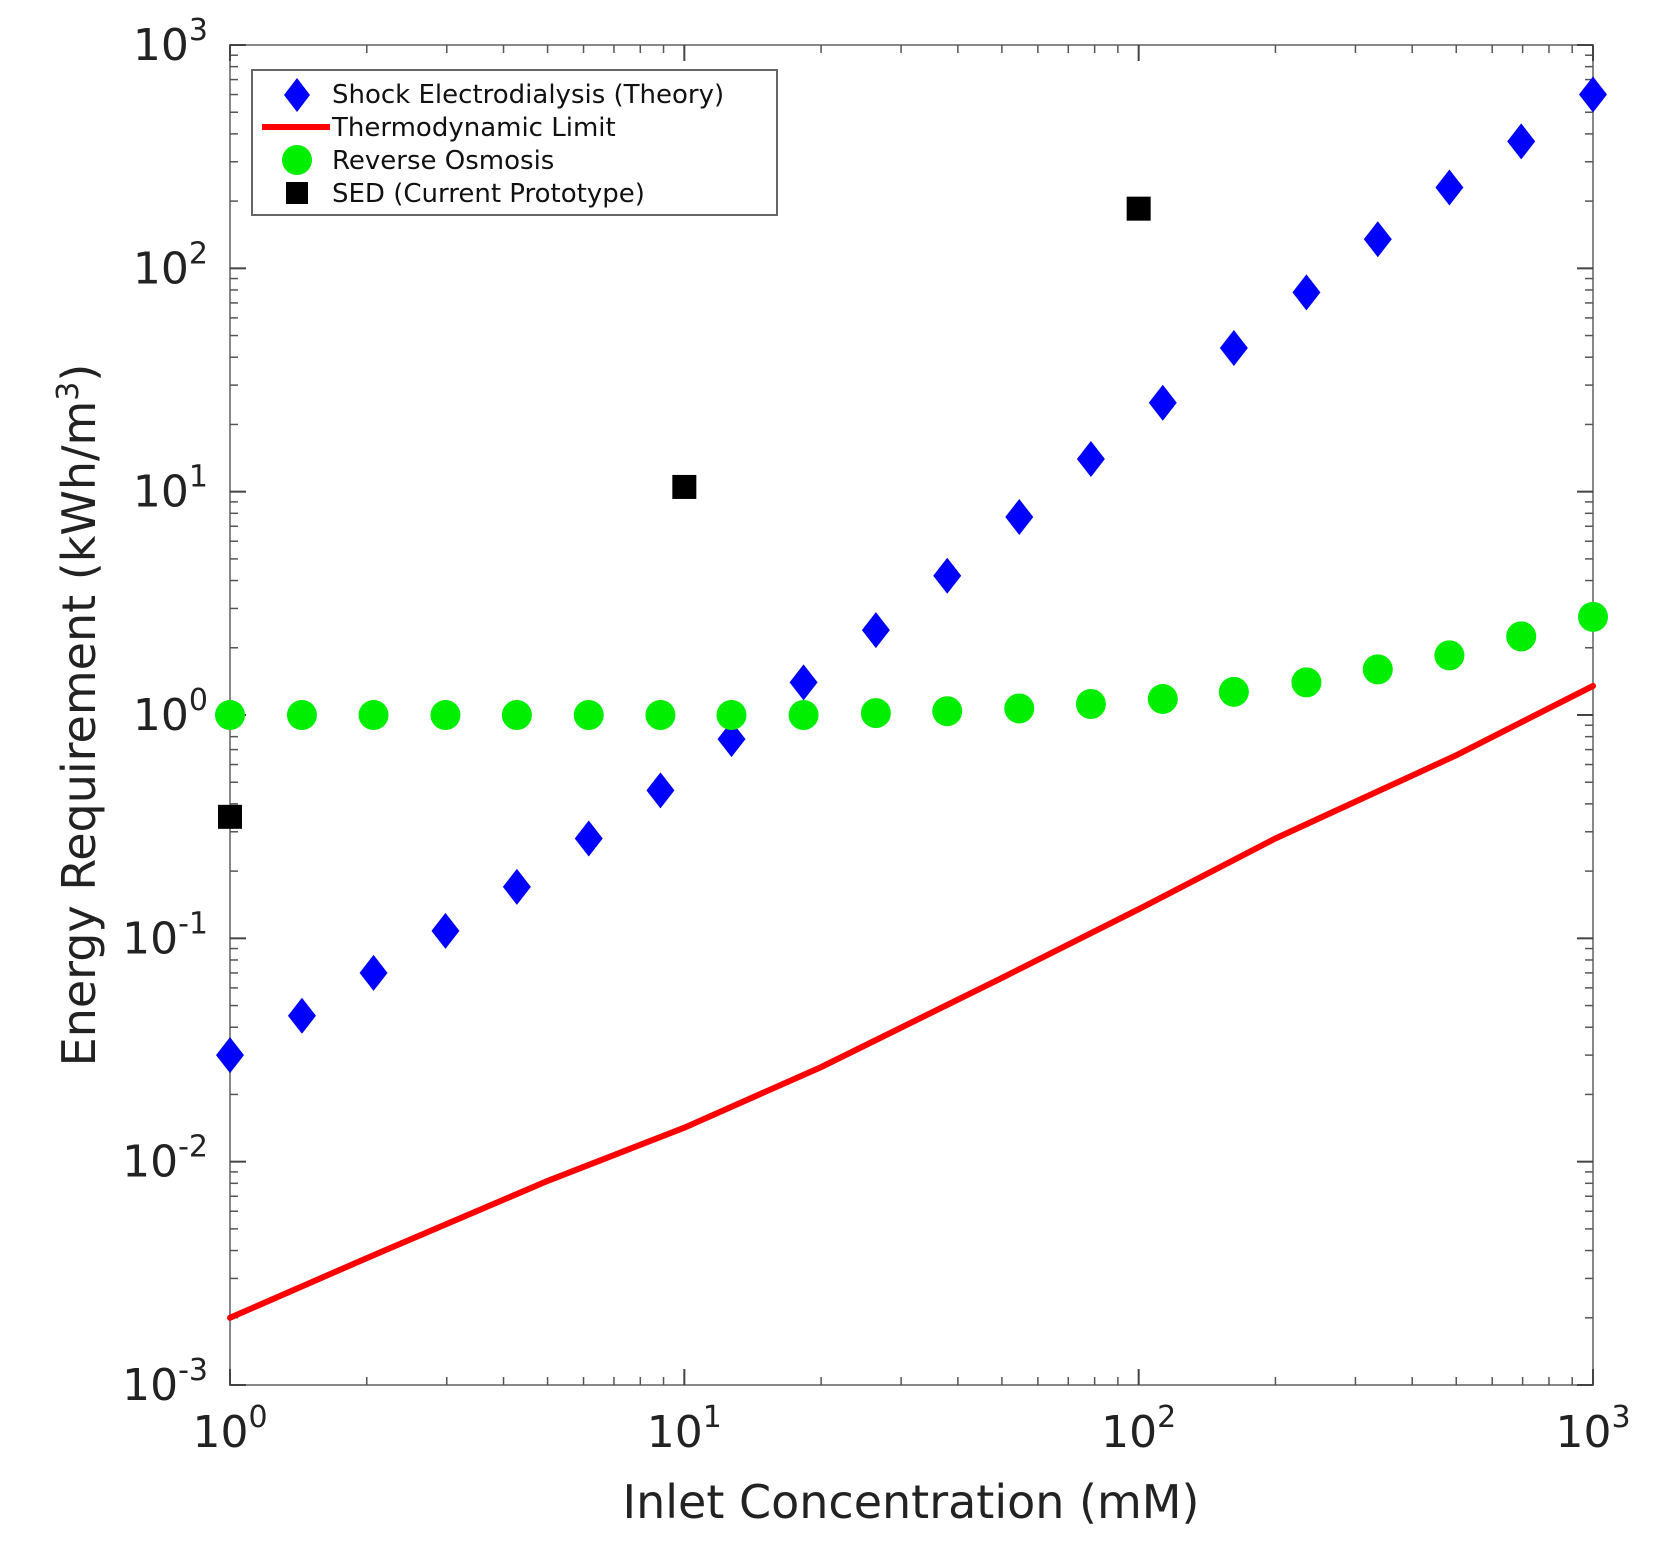  I want to click on legend-item-reverse-osmosis: Reverse Osmosis, so click(418, 160).